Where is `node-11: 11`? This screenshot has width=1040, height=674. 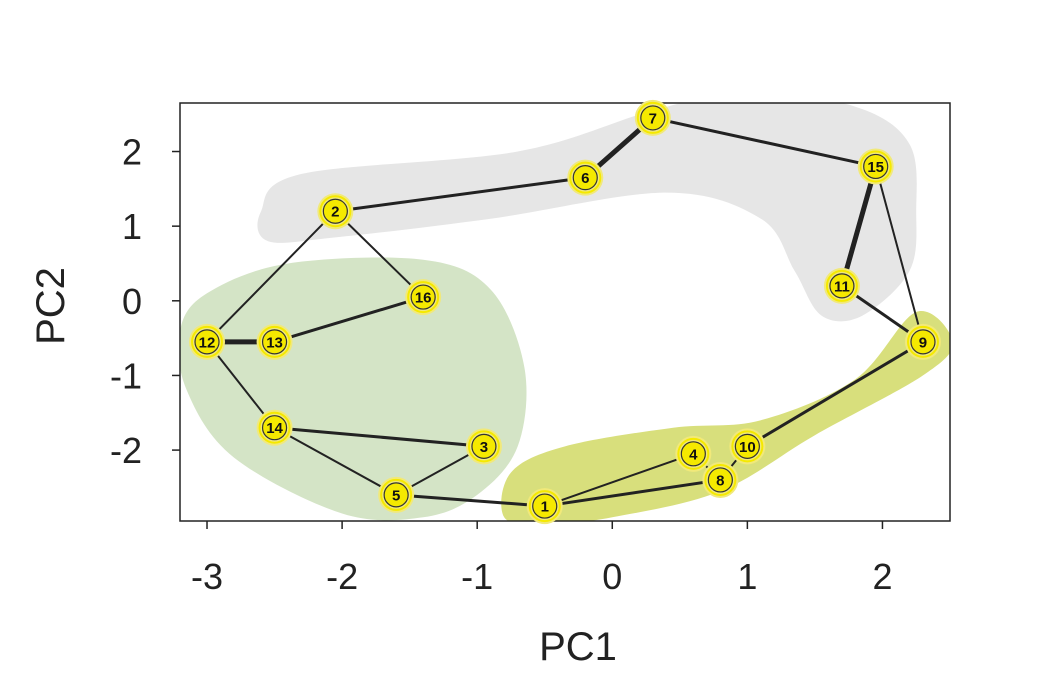 node-11: 11 is located at coordinates (841, 285).